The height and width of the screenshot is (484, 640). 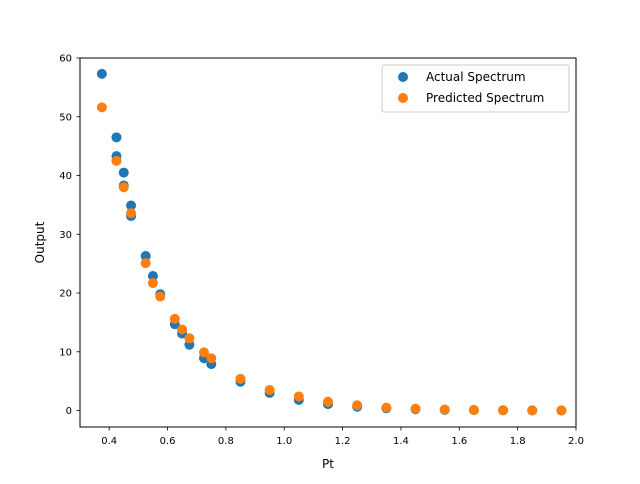 I want to click on y-axis-ticks: 0 10 20 30 40 50 60, so click(x=69, y=235).